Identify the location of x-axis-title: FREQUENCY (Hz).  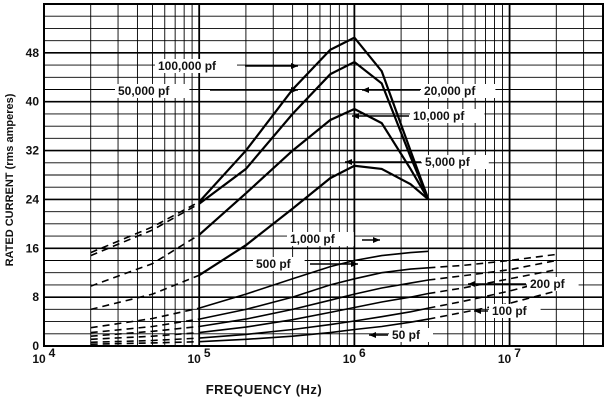
(264, 389).